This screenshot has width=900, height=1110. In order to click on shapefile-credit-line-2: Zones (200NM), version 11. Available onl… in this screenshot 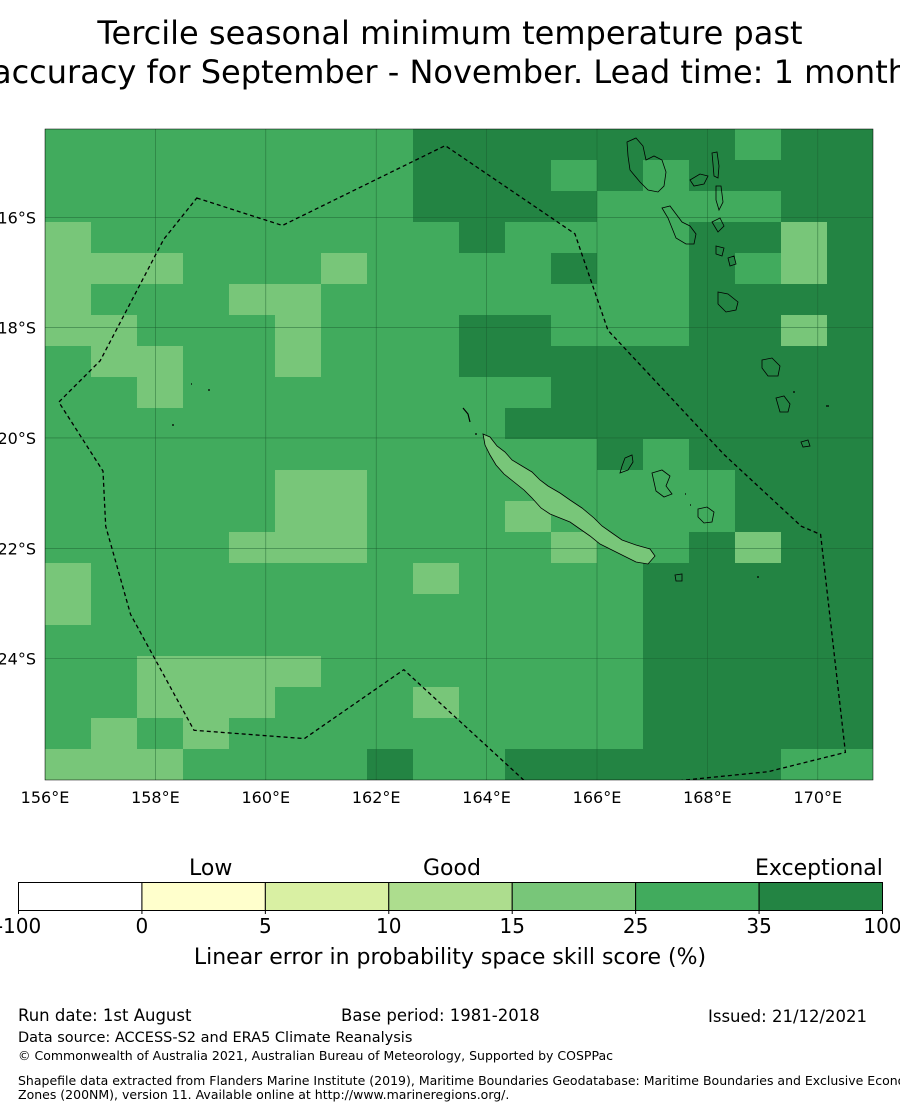, I will do `click(264, 1094)`.